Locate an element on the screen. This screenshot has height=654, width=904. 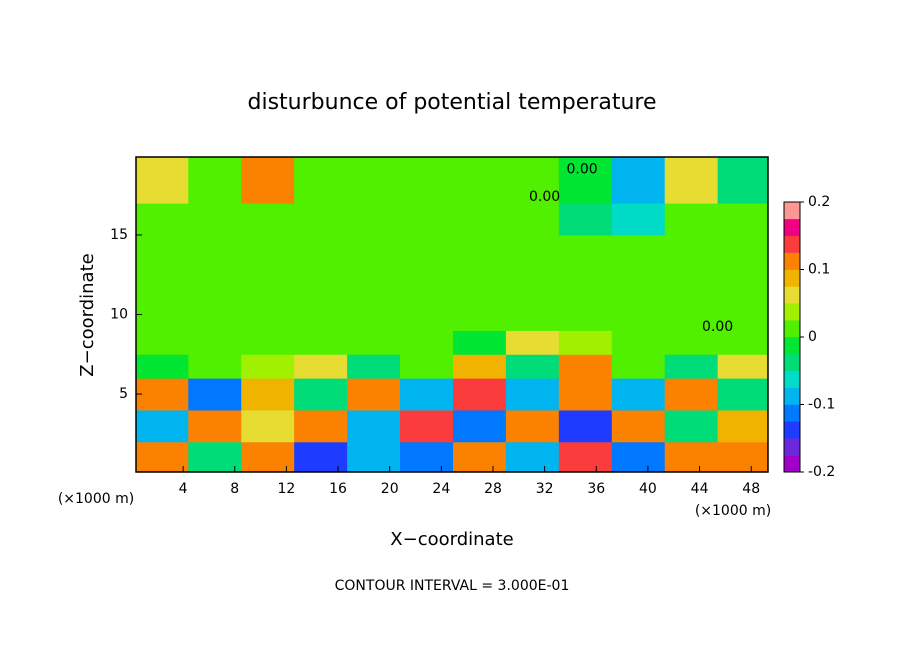
x-tick-label: 36 is located at coordinates (596, 489).